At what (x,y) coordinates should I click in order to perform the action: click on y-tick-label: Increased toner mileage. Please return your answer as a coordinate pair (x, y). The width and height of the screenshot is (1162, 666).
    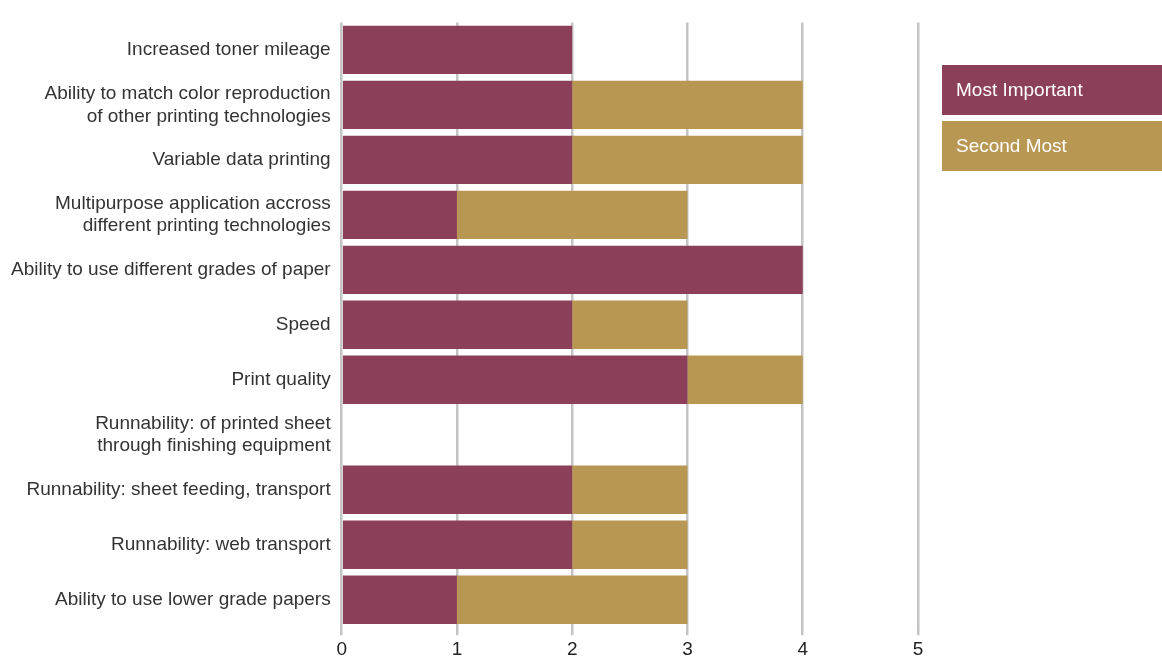
    Looking at the image, I should click on (228, 49).